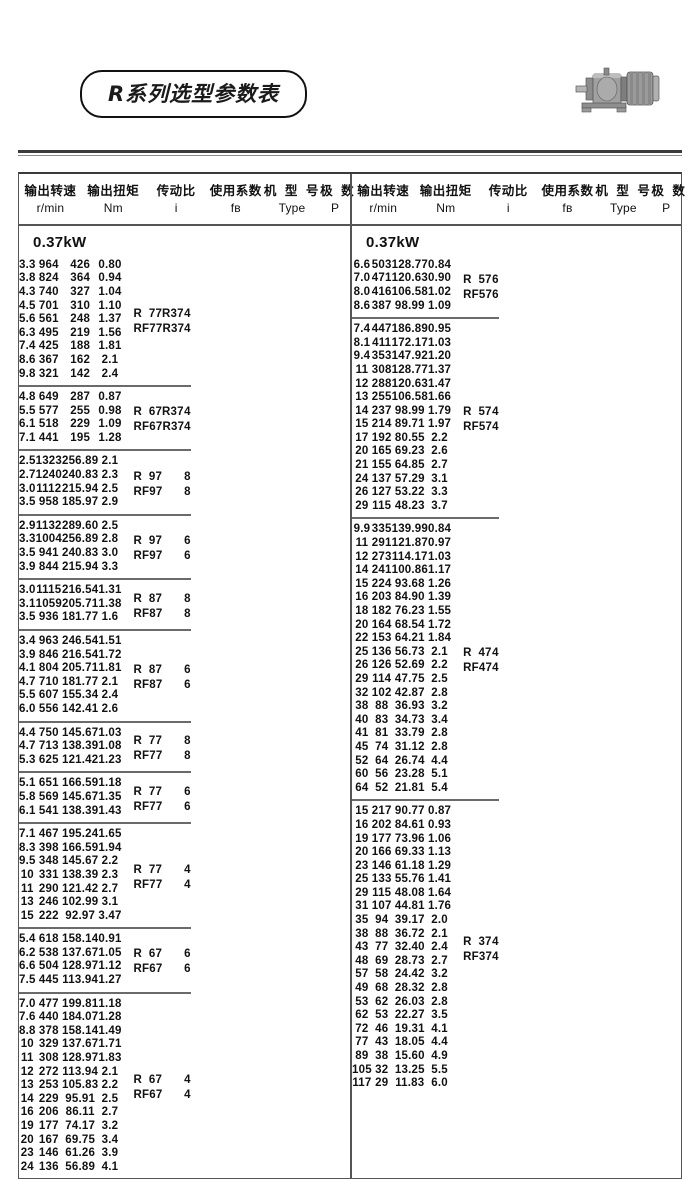 The height and width of the screenshot is (1179, 700). Describe the element at coordinates (110, 874) in the screenshot. I see `cell-factor: 2.3` at that location.